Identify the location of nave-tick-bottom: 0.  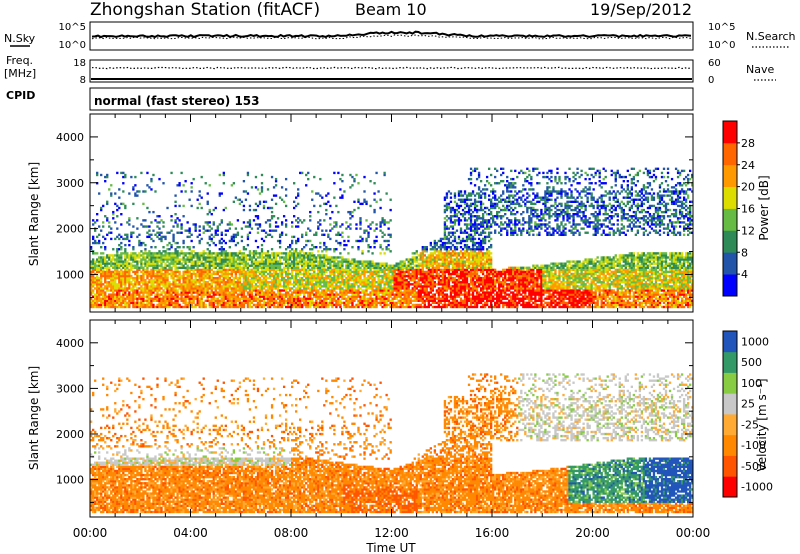
(711, 80).